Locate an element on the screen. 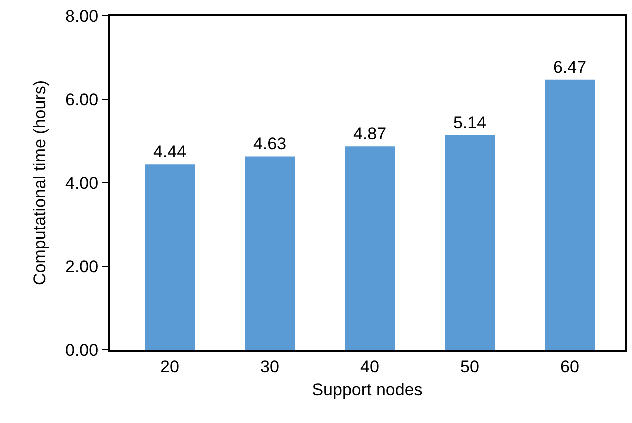 This screenshot has height=423, width=632. x-tick-label: 60 is located at coordinates (570, 366).